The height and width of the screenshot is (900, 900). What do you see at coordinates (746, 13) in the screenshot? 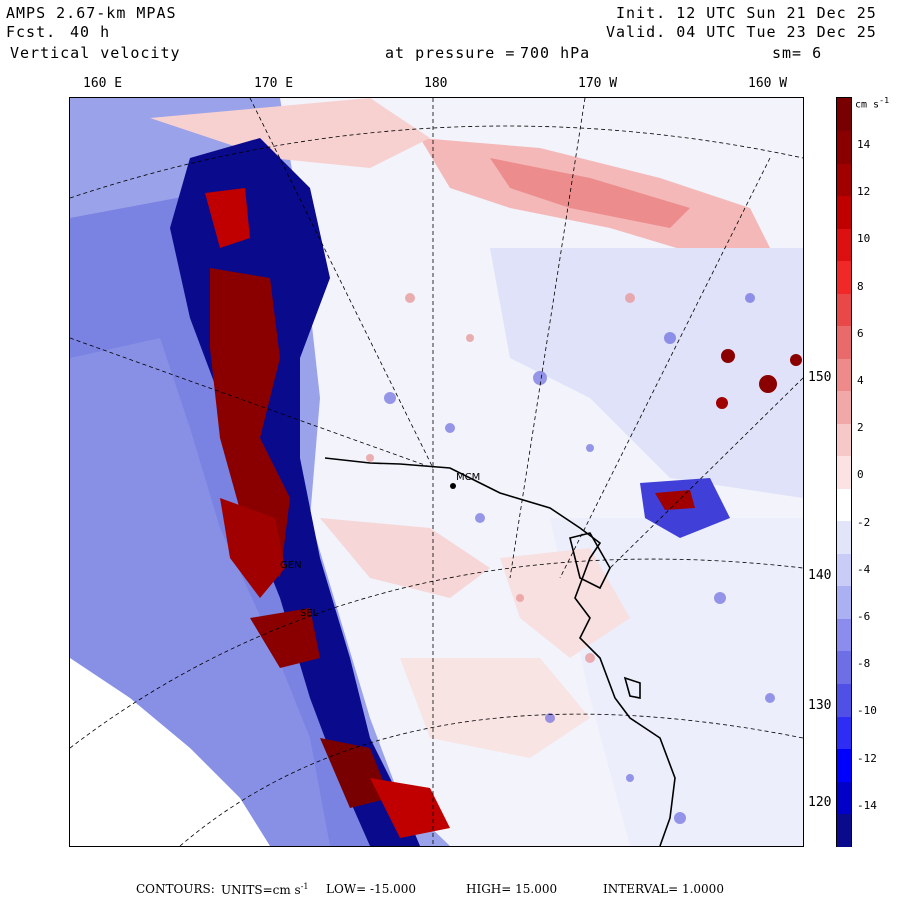
I see `init-time: Init. 12 UTC Sun 21 Dec 25` at bounding box center [746, 13].